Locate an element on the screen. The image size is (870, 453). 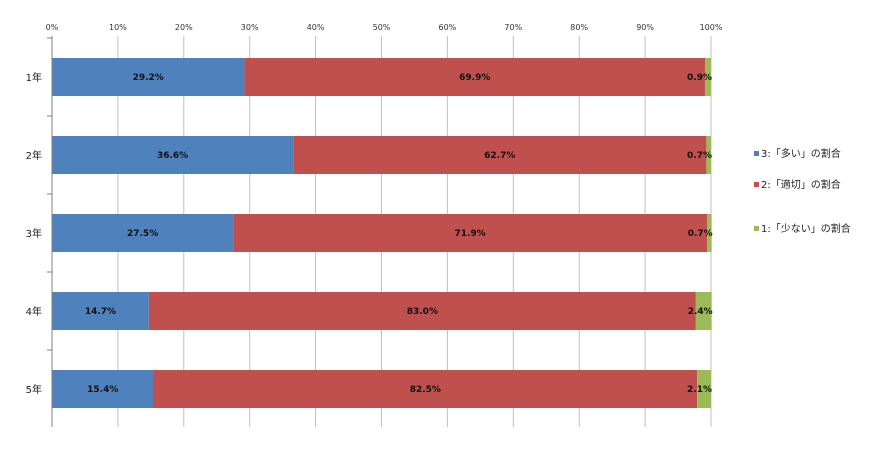
data-label: 27.5% is located at coordinates (142, 234).